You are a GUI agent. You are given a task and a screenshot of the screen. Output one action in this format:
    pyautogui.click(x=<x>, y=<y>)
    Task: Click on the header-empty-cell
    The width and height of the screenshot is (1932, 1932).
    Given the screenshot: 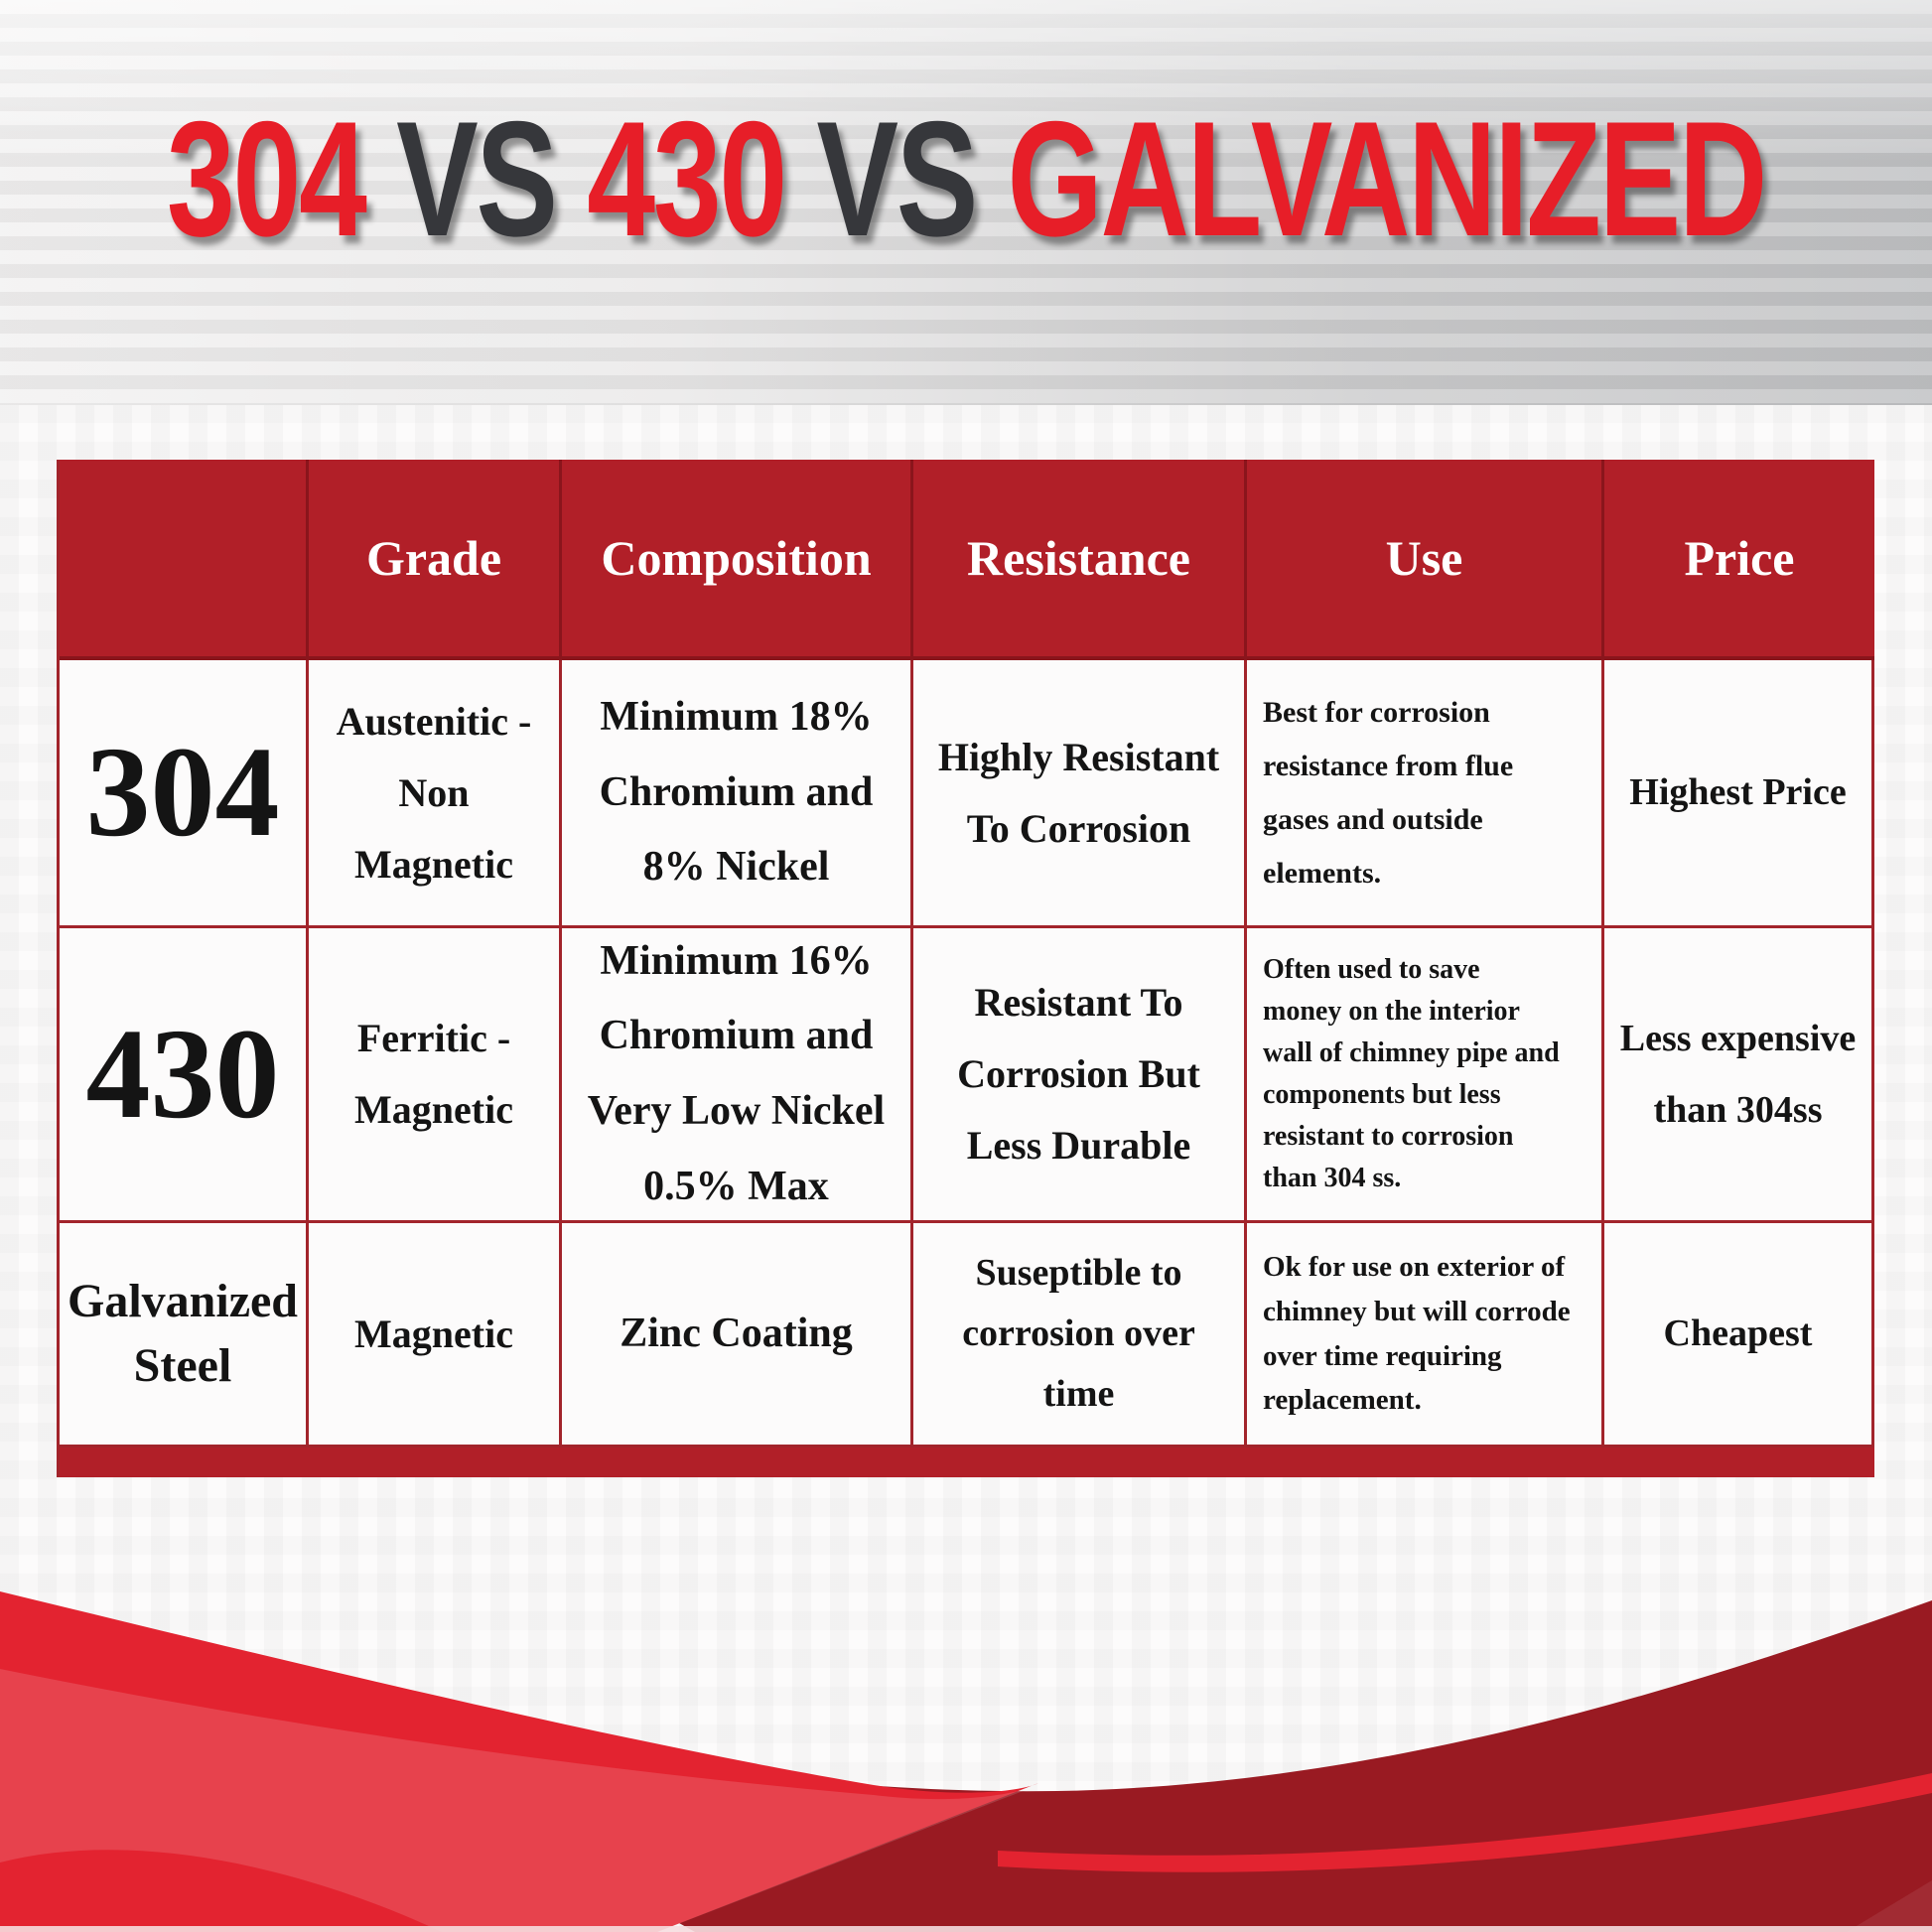 What is the action you would take?
    pyautogui.click(x=184, y=560)
    